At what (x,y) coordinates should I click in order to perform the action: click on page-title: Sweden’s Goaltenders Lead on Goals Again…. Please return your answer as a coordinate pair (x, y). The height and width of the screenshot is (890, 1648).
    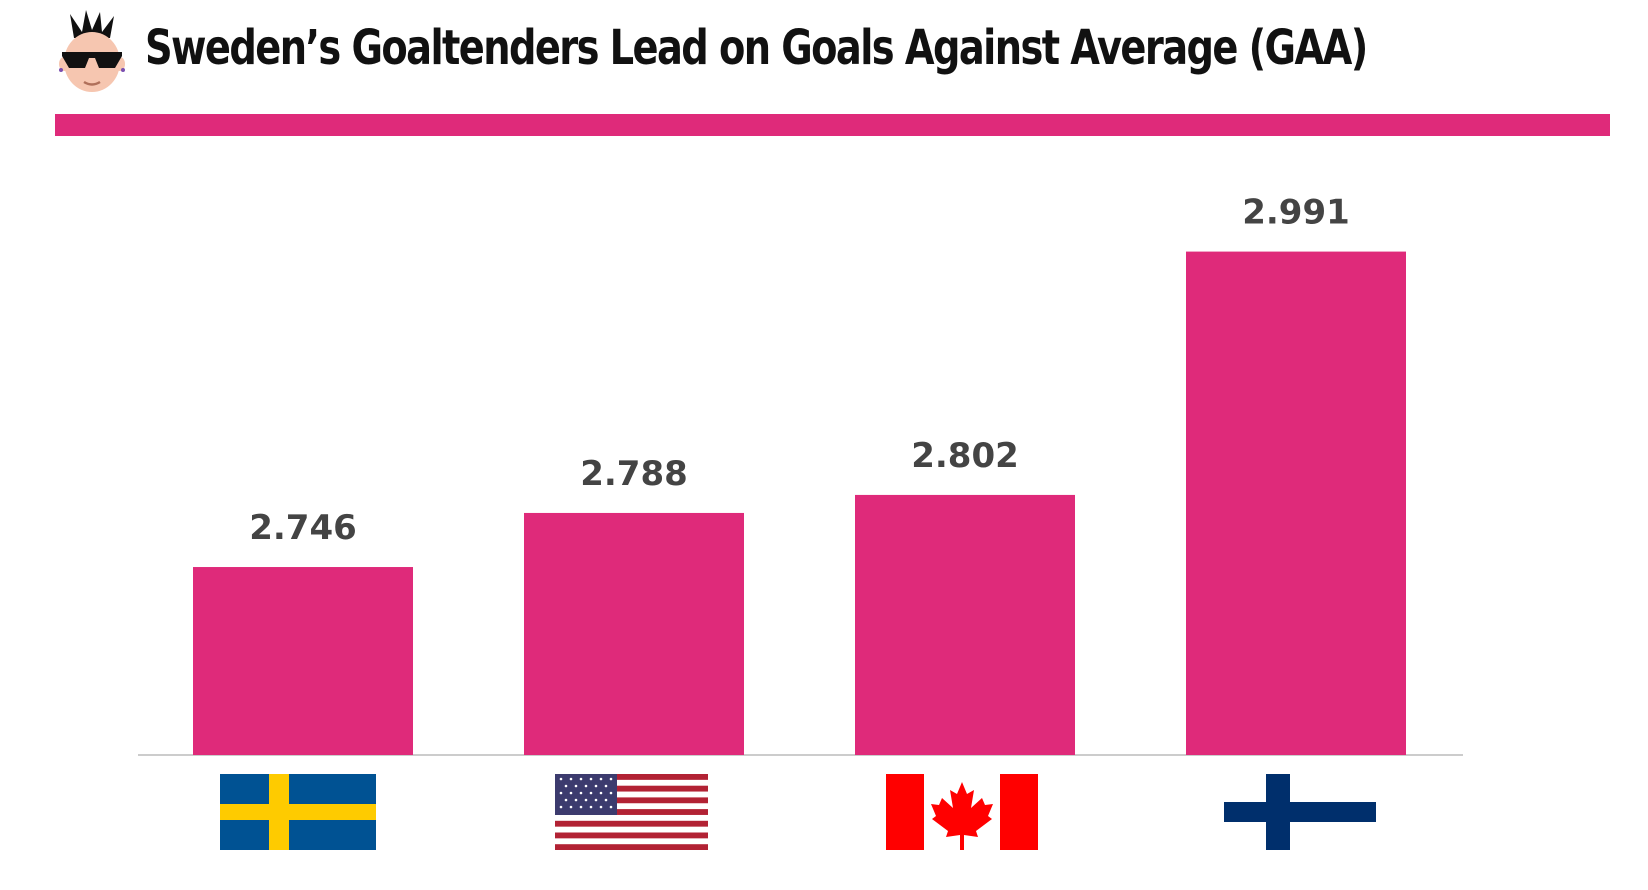
    Looking at the image, I should click on (756, 48).